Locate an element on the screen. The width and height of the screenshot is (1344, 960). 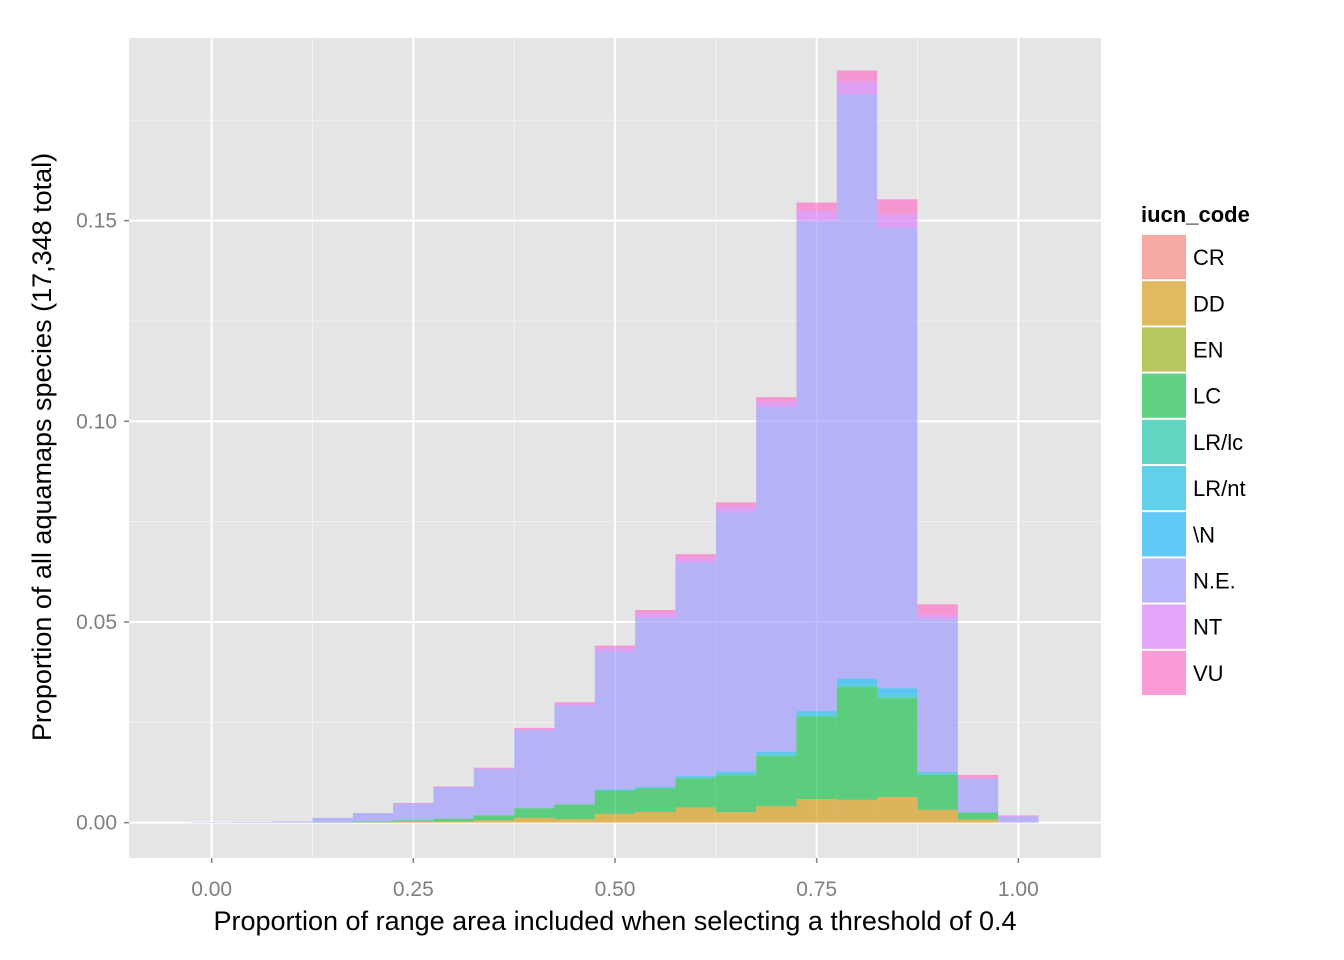
y-tick-label: 0.05 is located at coordinates (96, 622).